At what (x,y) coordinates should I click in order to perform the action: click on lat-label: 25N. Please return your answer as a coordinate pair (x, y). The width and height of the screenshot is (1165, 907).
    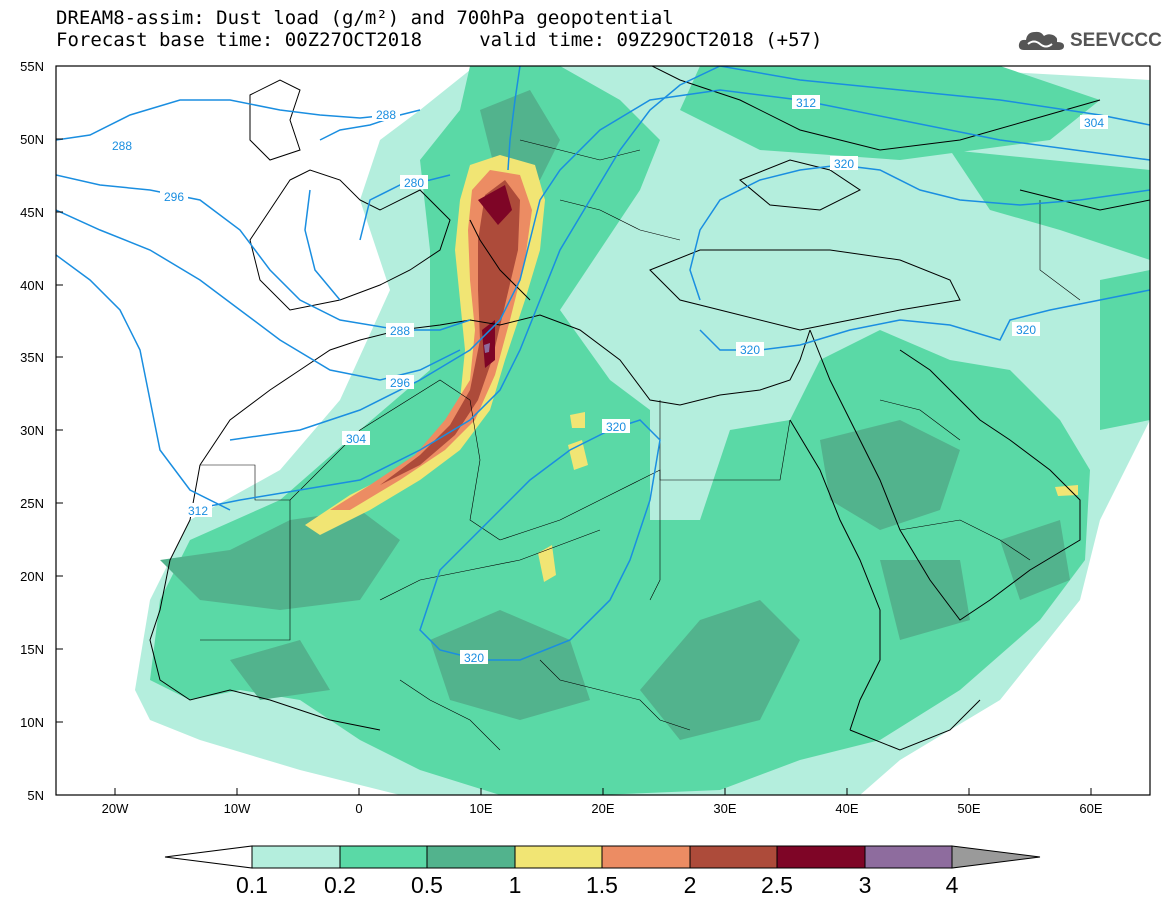
    Looking at the image, I should click on (32, 503).